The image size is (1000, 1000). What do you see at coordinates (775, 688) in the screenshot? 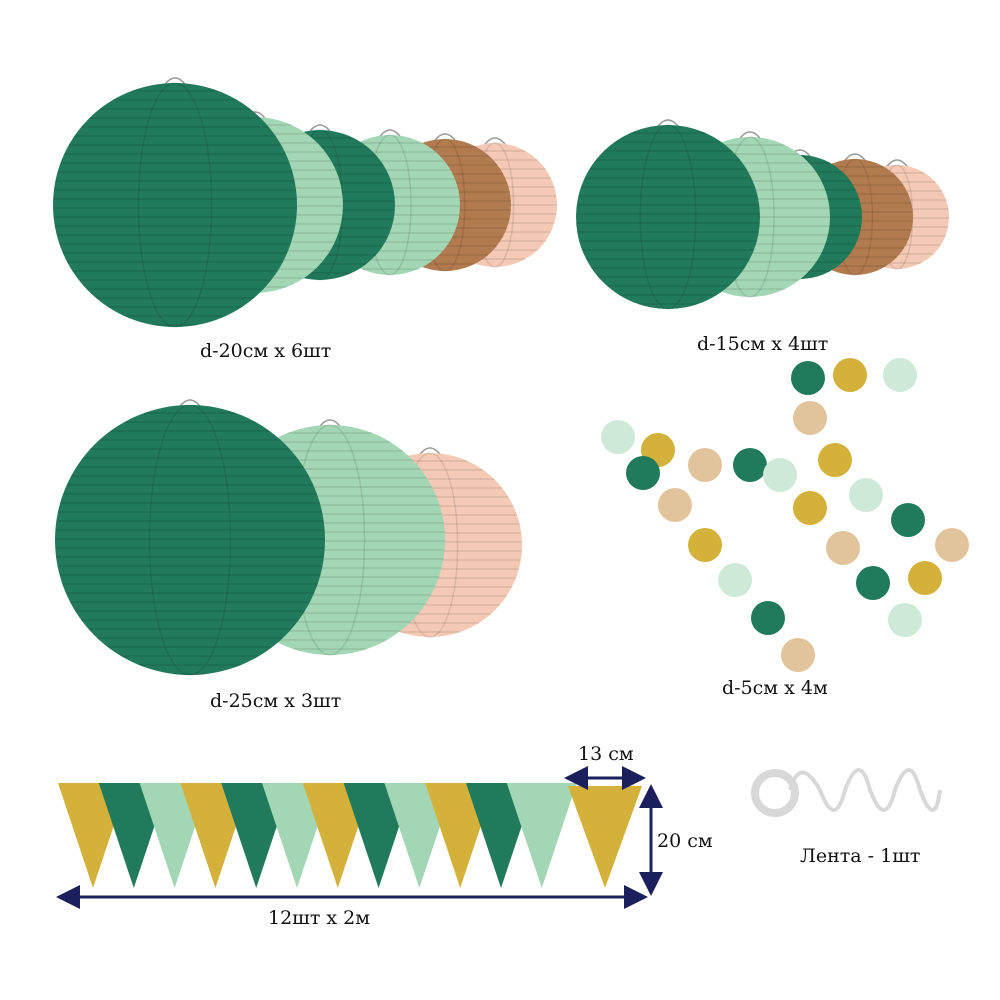
I see `label-garland-dots: d-5см x 4м` at bounding box center [775, 688].